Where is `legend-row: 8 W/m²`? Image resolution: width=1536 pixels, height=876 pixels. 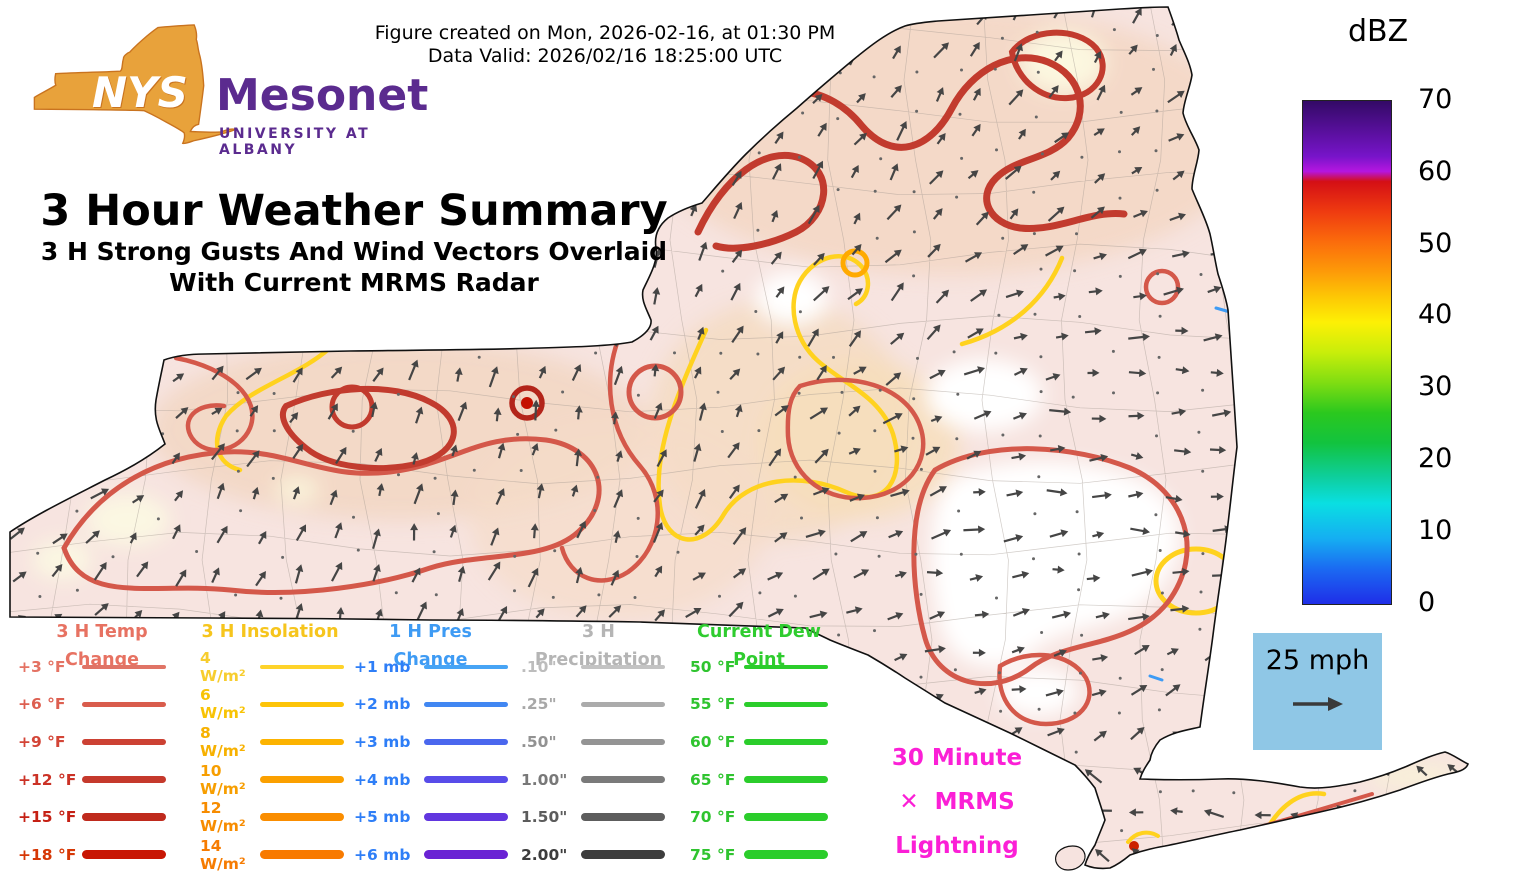
legend-row: 8 W/m² is located at coordinates (277, 742).